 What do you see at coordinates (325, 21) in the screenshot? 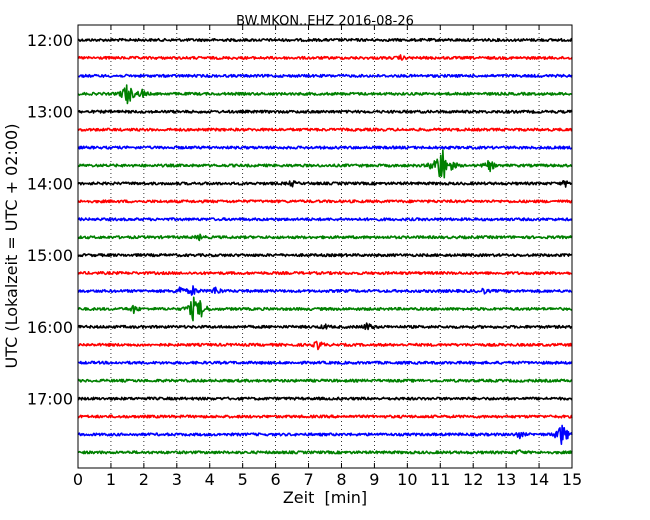
I see `chart-title: BW.MKON..EHZ 2016-08-26` at bounding box center [325, 21].